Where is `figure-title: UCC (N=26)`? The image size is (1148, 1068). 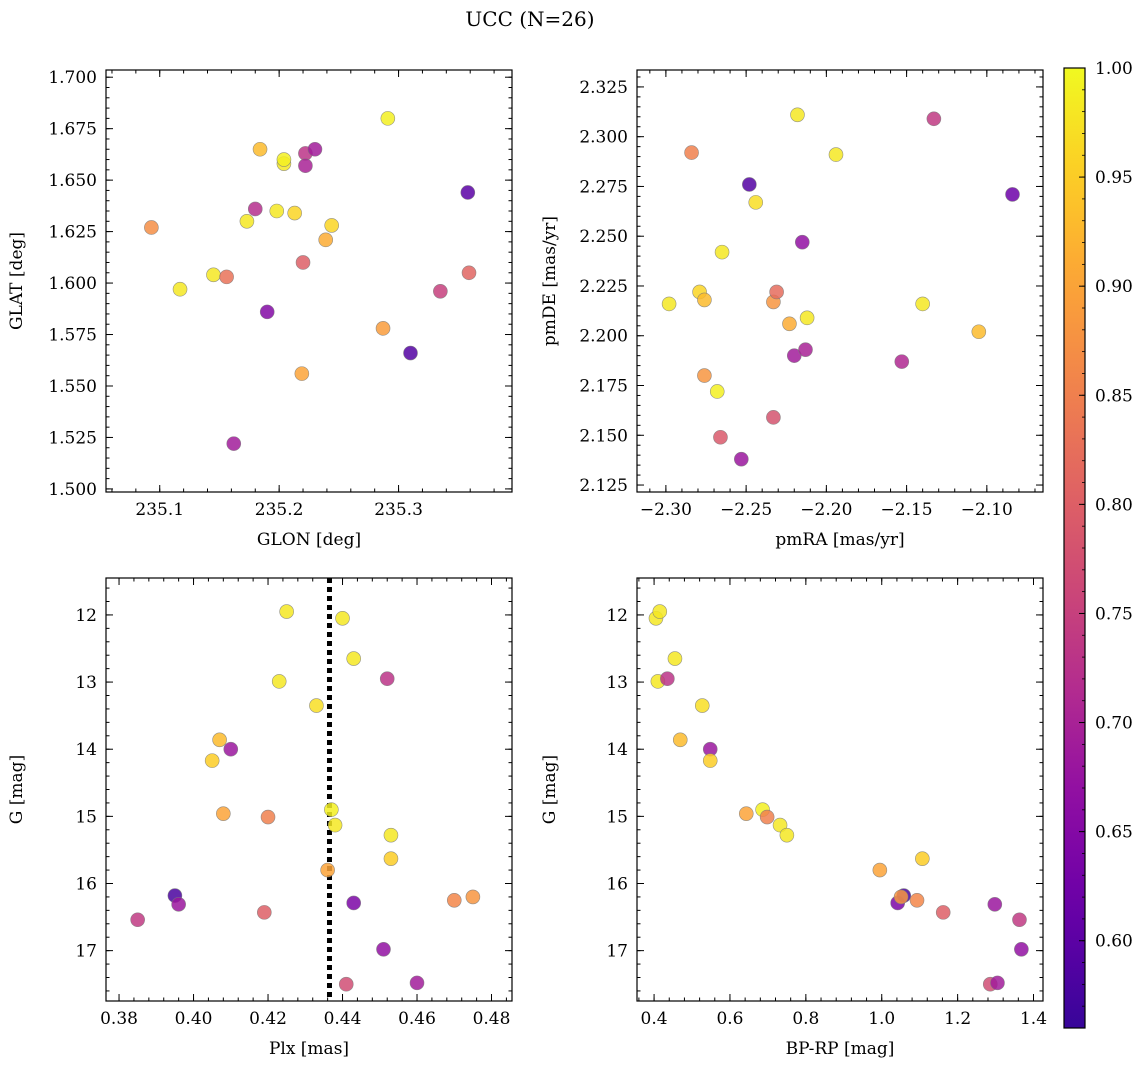
figure-title: UCC (N=26) is located at coordinates (529, 19).